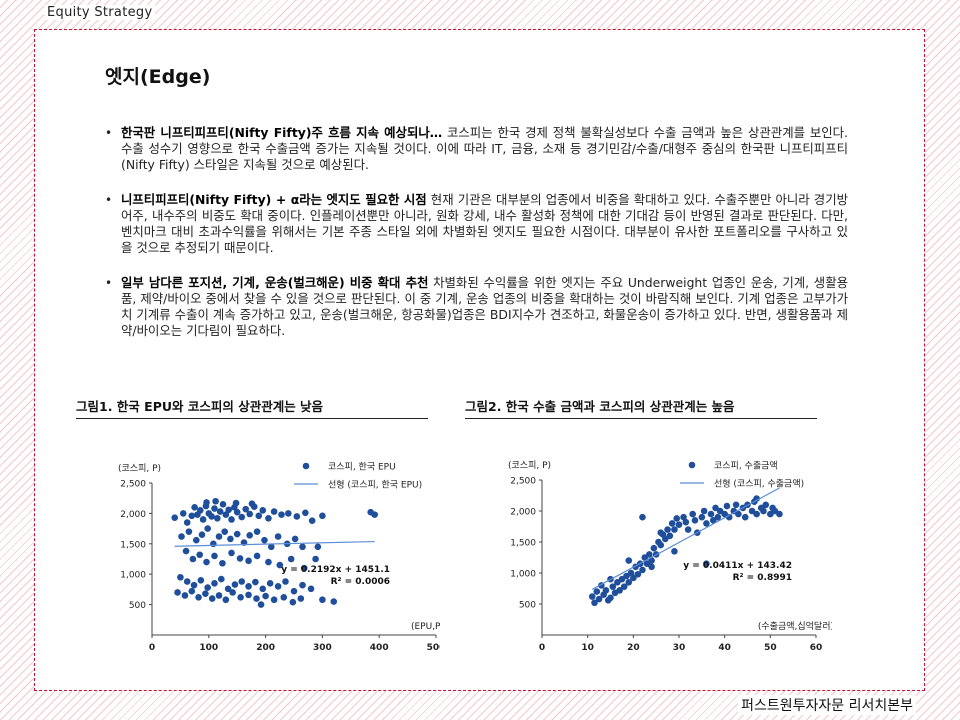 This screenshot has height=720, width=960. What do you see at coordinates (275, 282) in the screenshot?
I see `bullet-heading: 일부 남다른 포지션, 기계, 운송(벌크해운) 비중 확대 추천` at bounding box center [275, 282].